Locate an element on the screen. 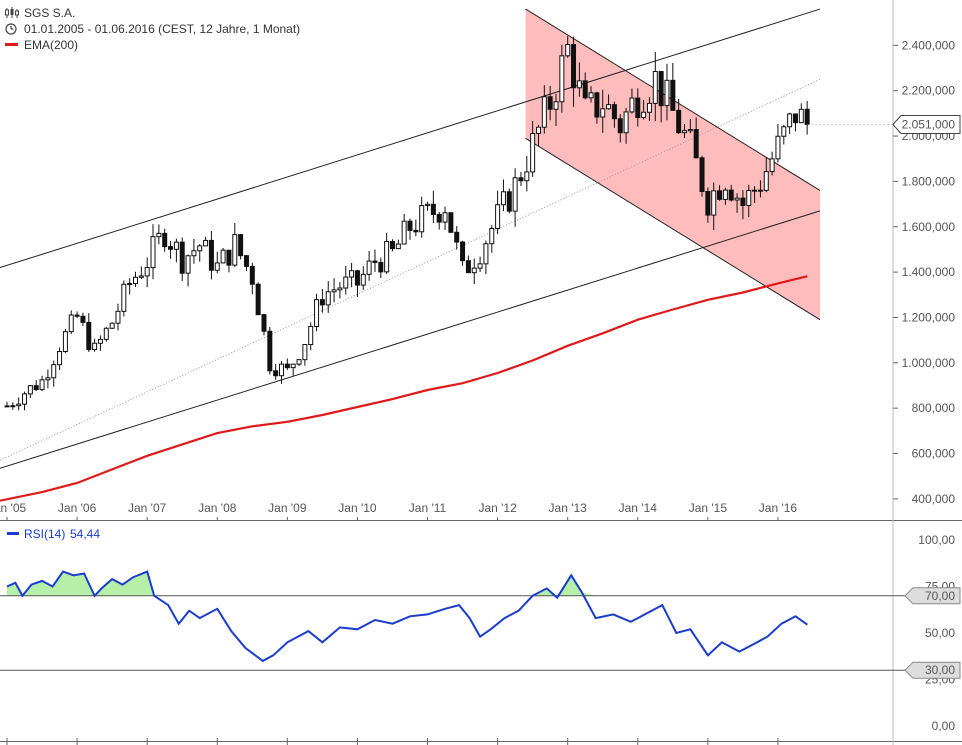 This screenshot has height=745, width=962. time-axis-label: Jan '14 is located at coordinates (638, 508).